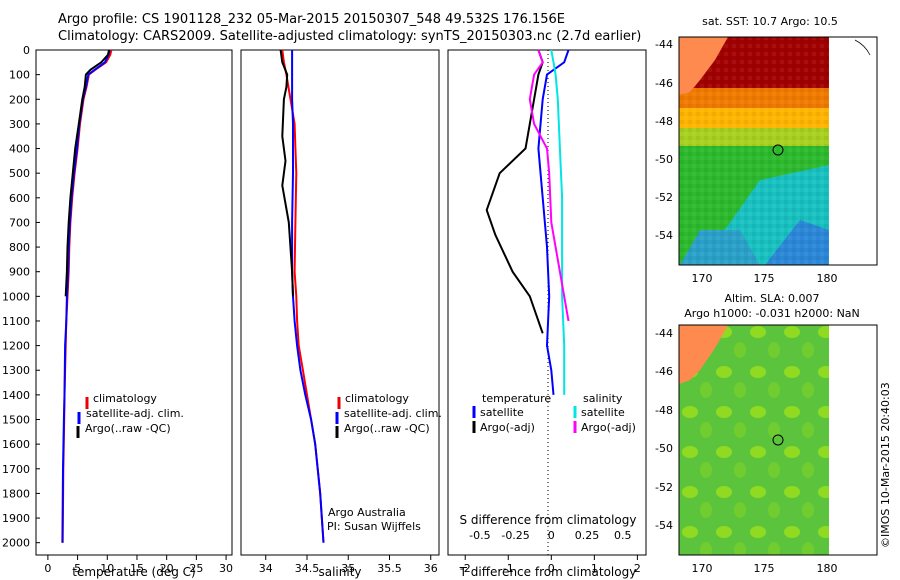  Describe the element at coordinates (339, 572) in the screenshot. I see `salinity-x-label: salinity` at that location.